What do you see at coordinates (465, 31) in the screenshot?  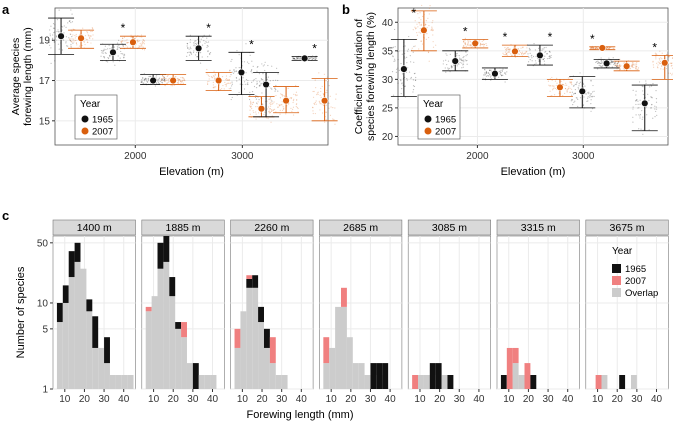 I see `significance-star: *` at bounding box center [465, 31].